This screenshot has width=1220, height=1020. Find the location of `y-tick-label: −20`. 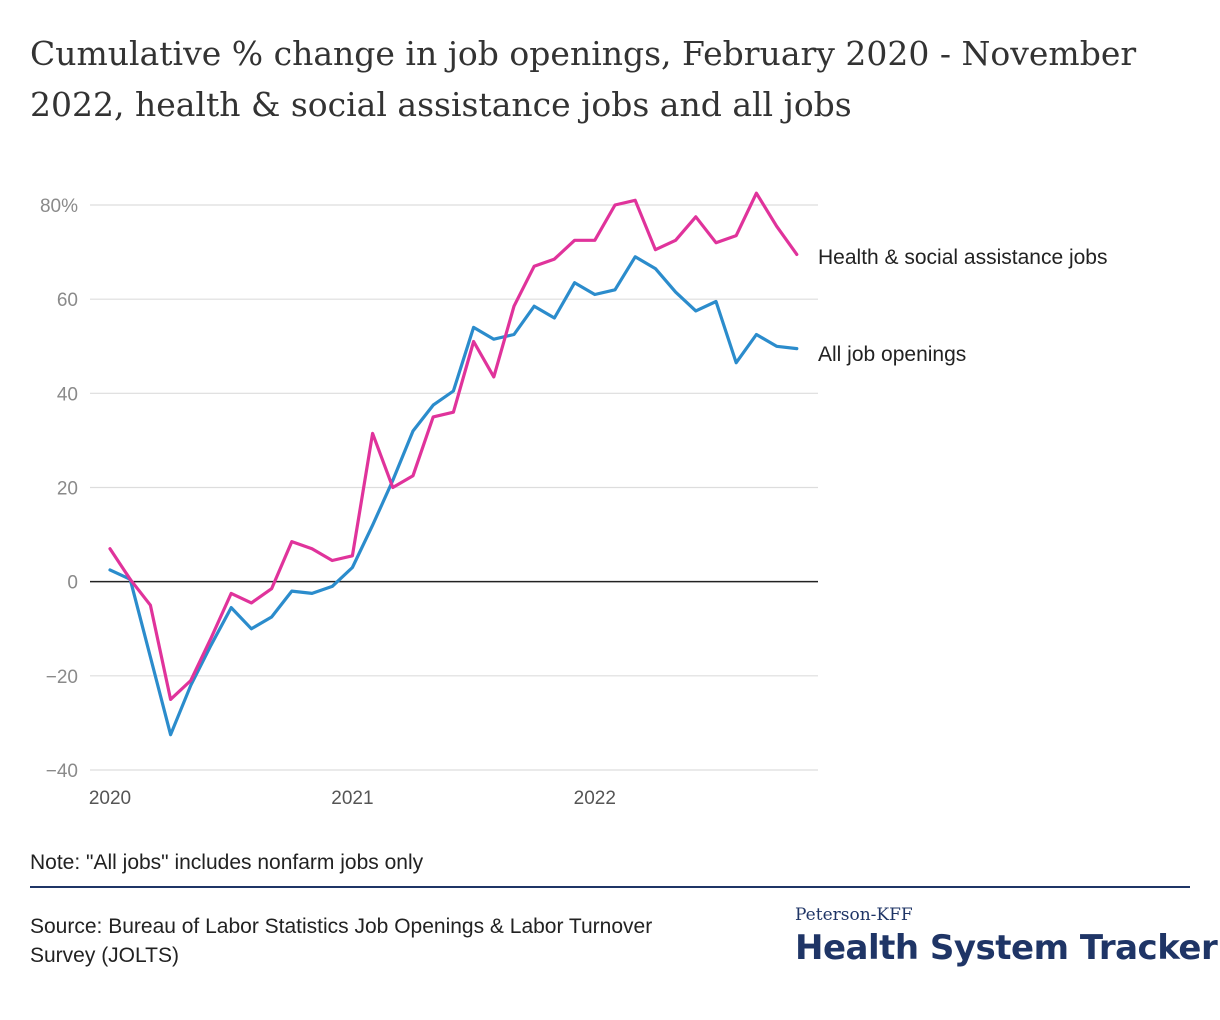

y-tick-label: −20 is located at coordinates (62, 677).